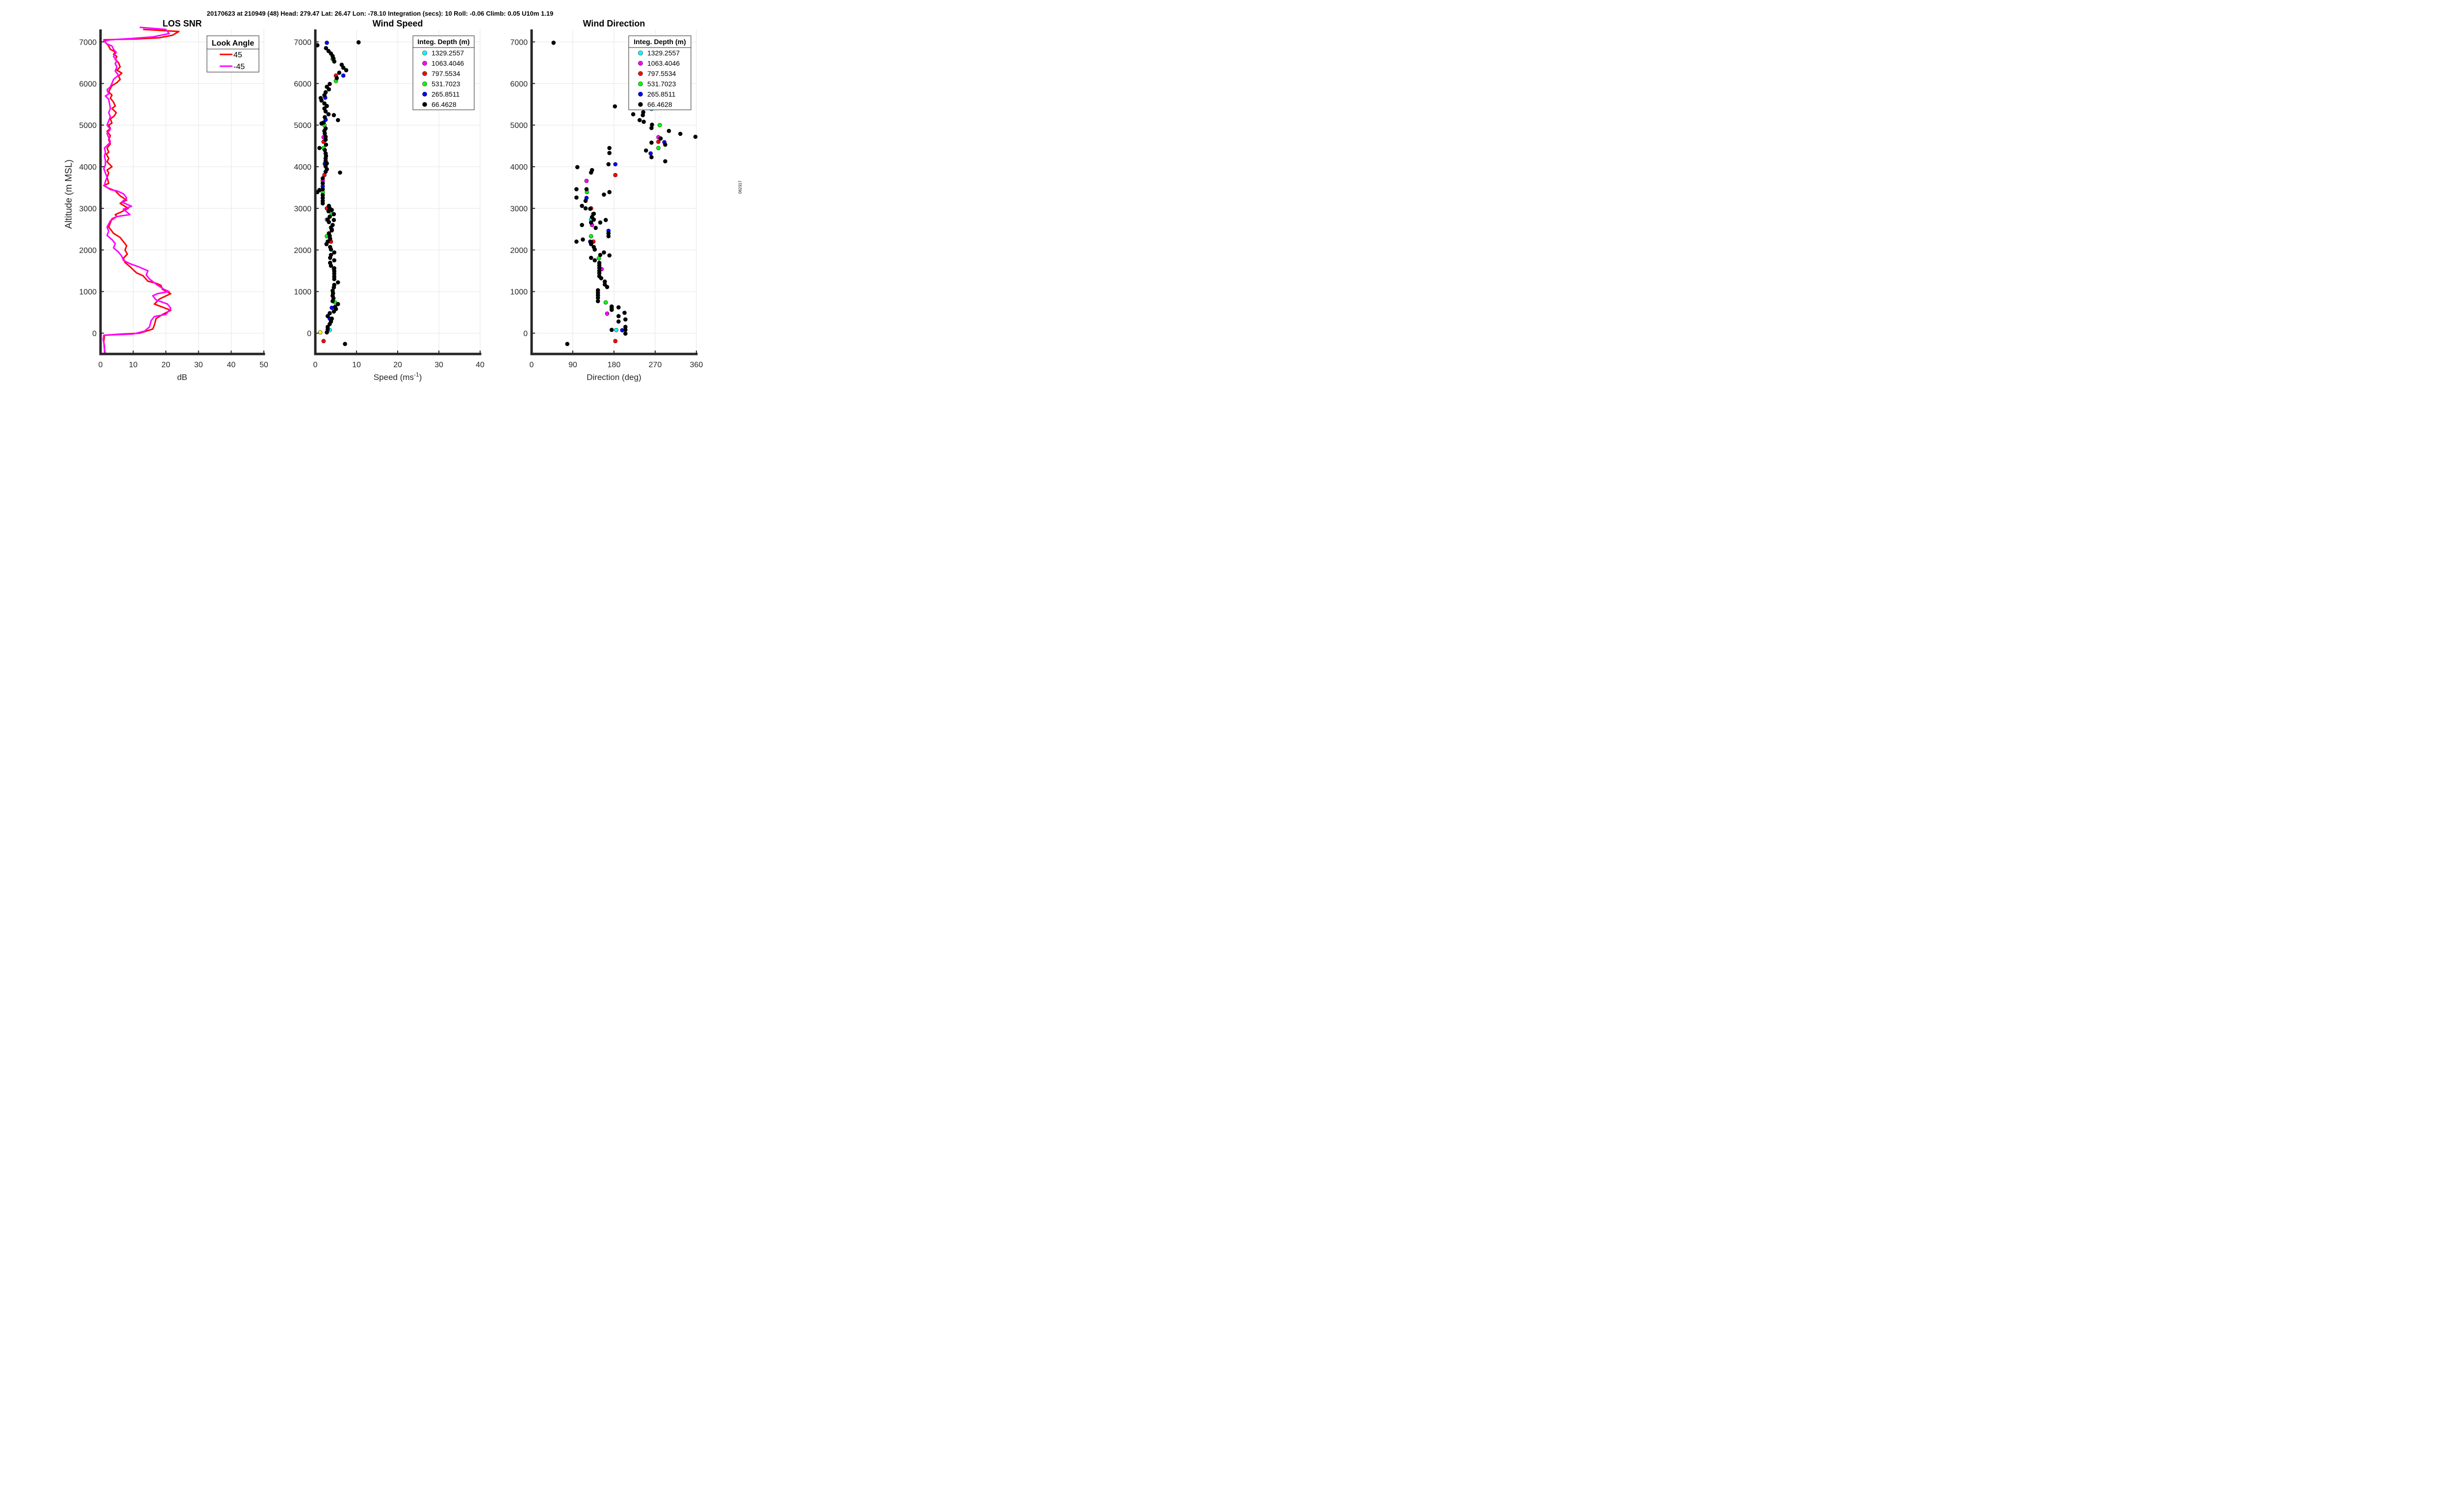  Describe the element at coordinates (655, 365) in the screenshot. I see `direction-x-tick-label: 270` at that location.